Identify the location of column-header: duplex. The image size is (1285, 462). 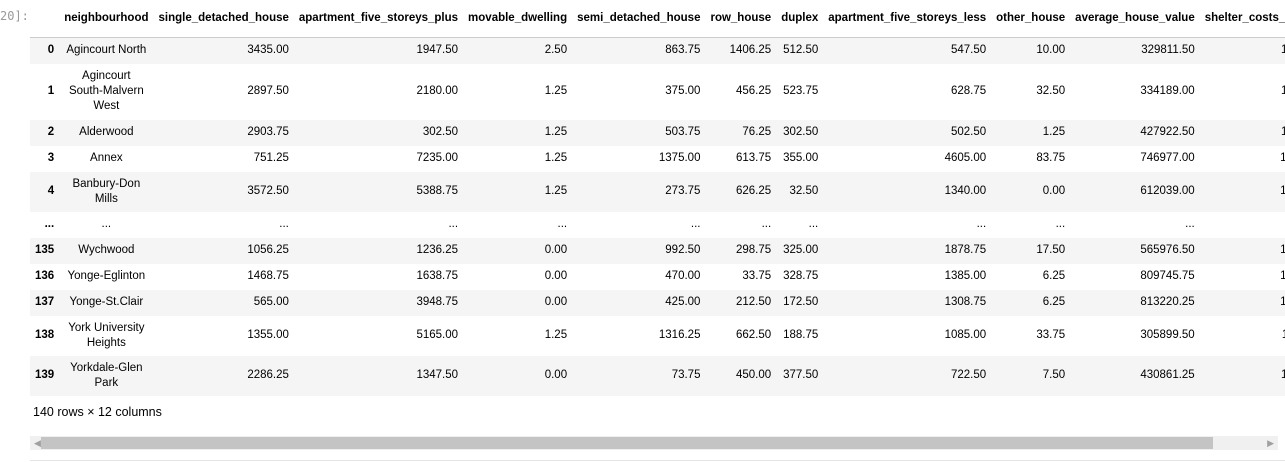
(800, 19).